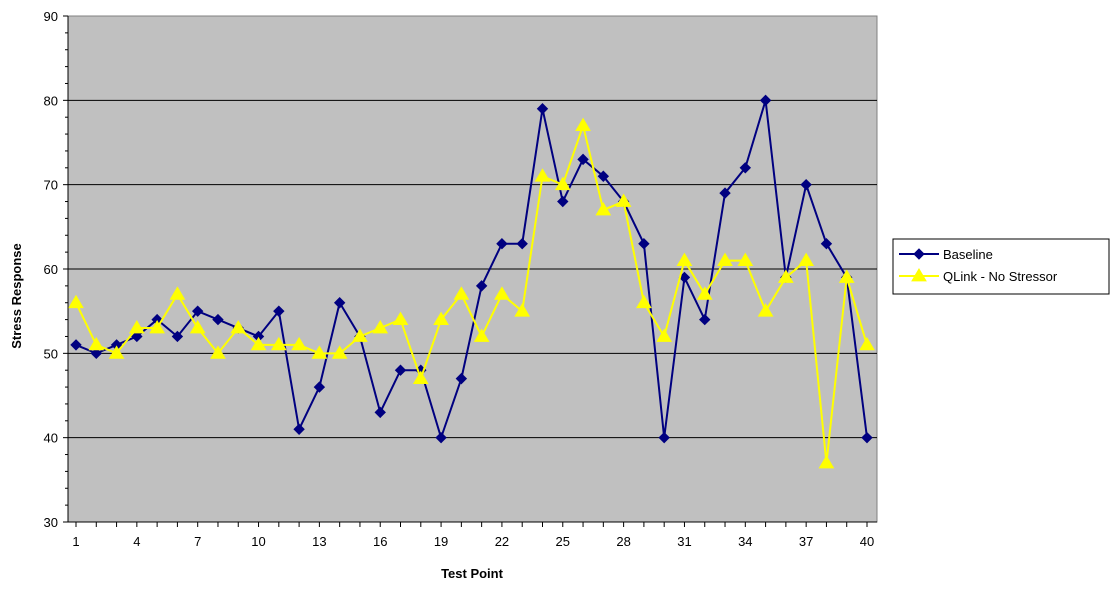 The image size is (1112, 591). What do you see at coordinates (867, 541) in the screenshot?
I see `x-tick-label: 40` at bounding box center [867, 541].